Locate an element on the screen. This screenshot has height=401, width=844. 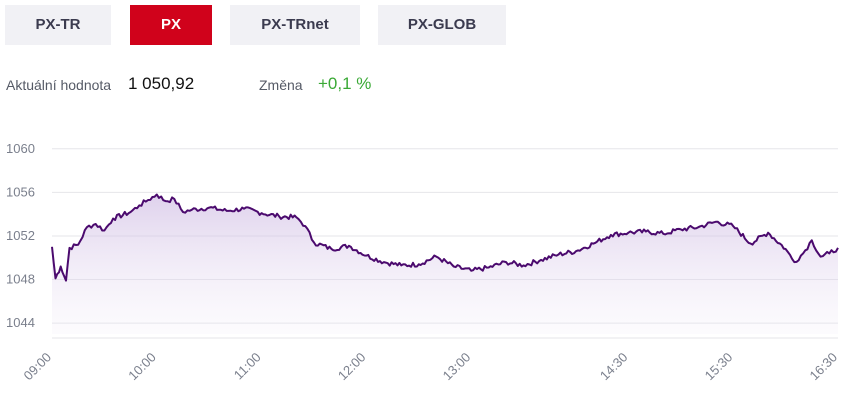
x-tick-label: 13:00 is located at coordinates (457, 367).